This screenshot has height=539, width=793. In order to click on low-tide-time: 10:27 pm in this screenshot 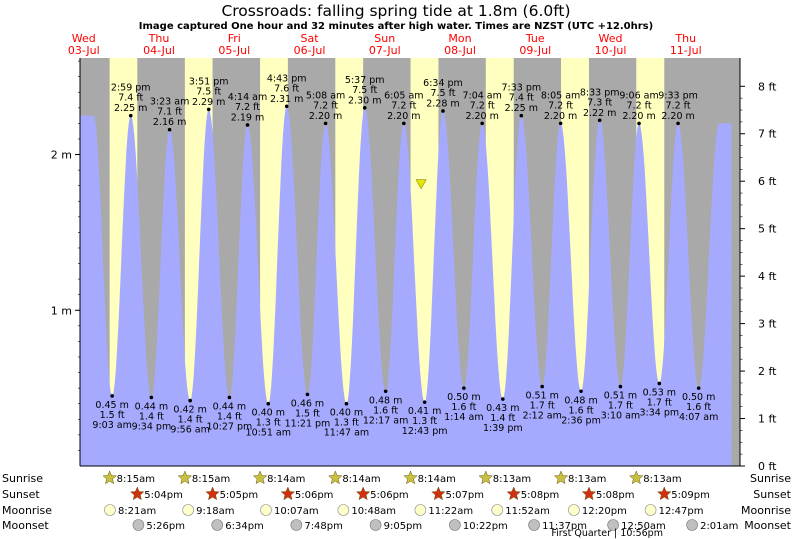, I will do `click(230, 426)`.